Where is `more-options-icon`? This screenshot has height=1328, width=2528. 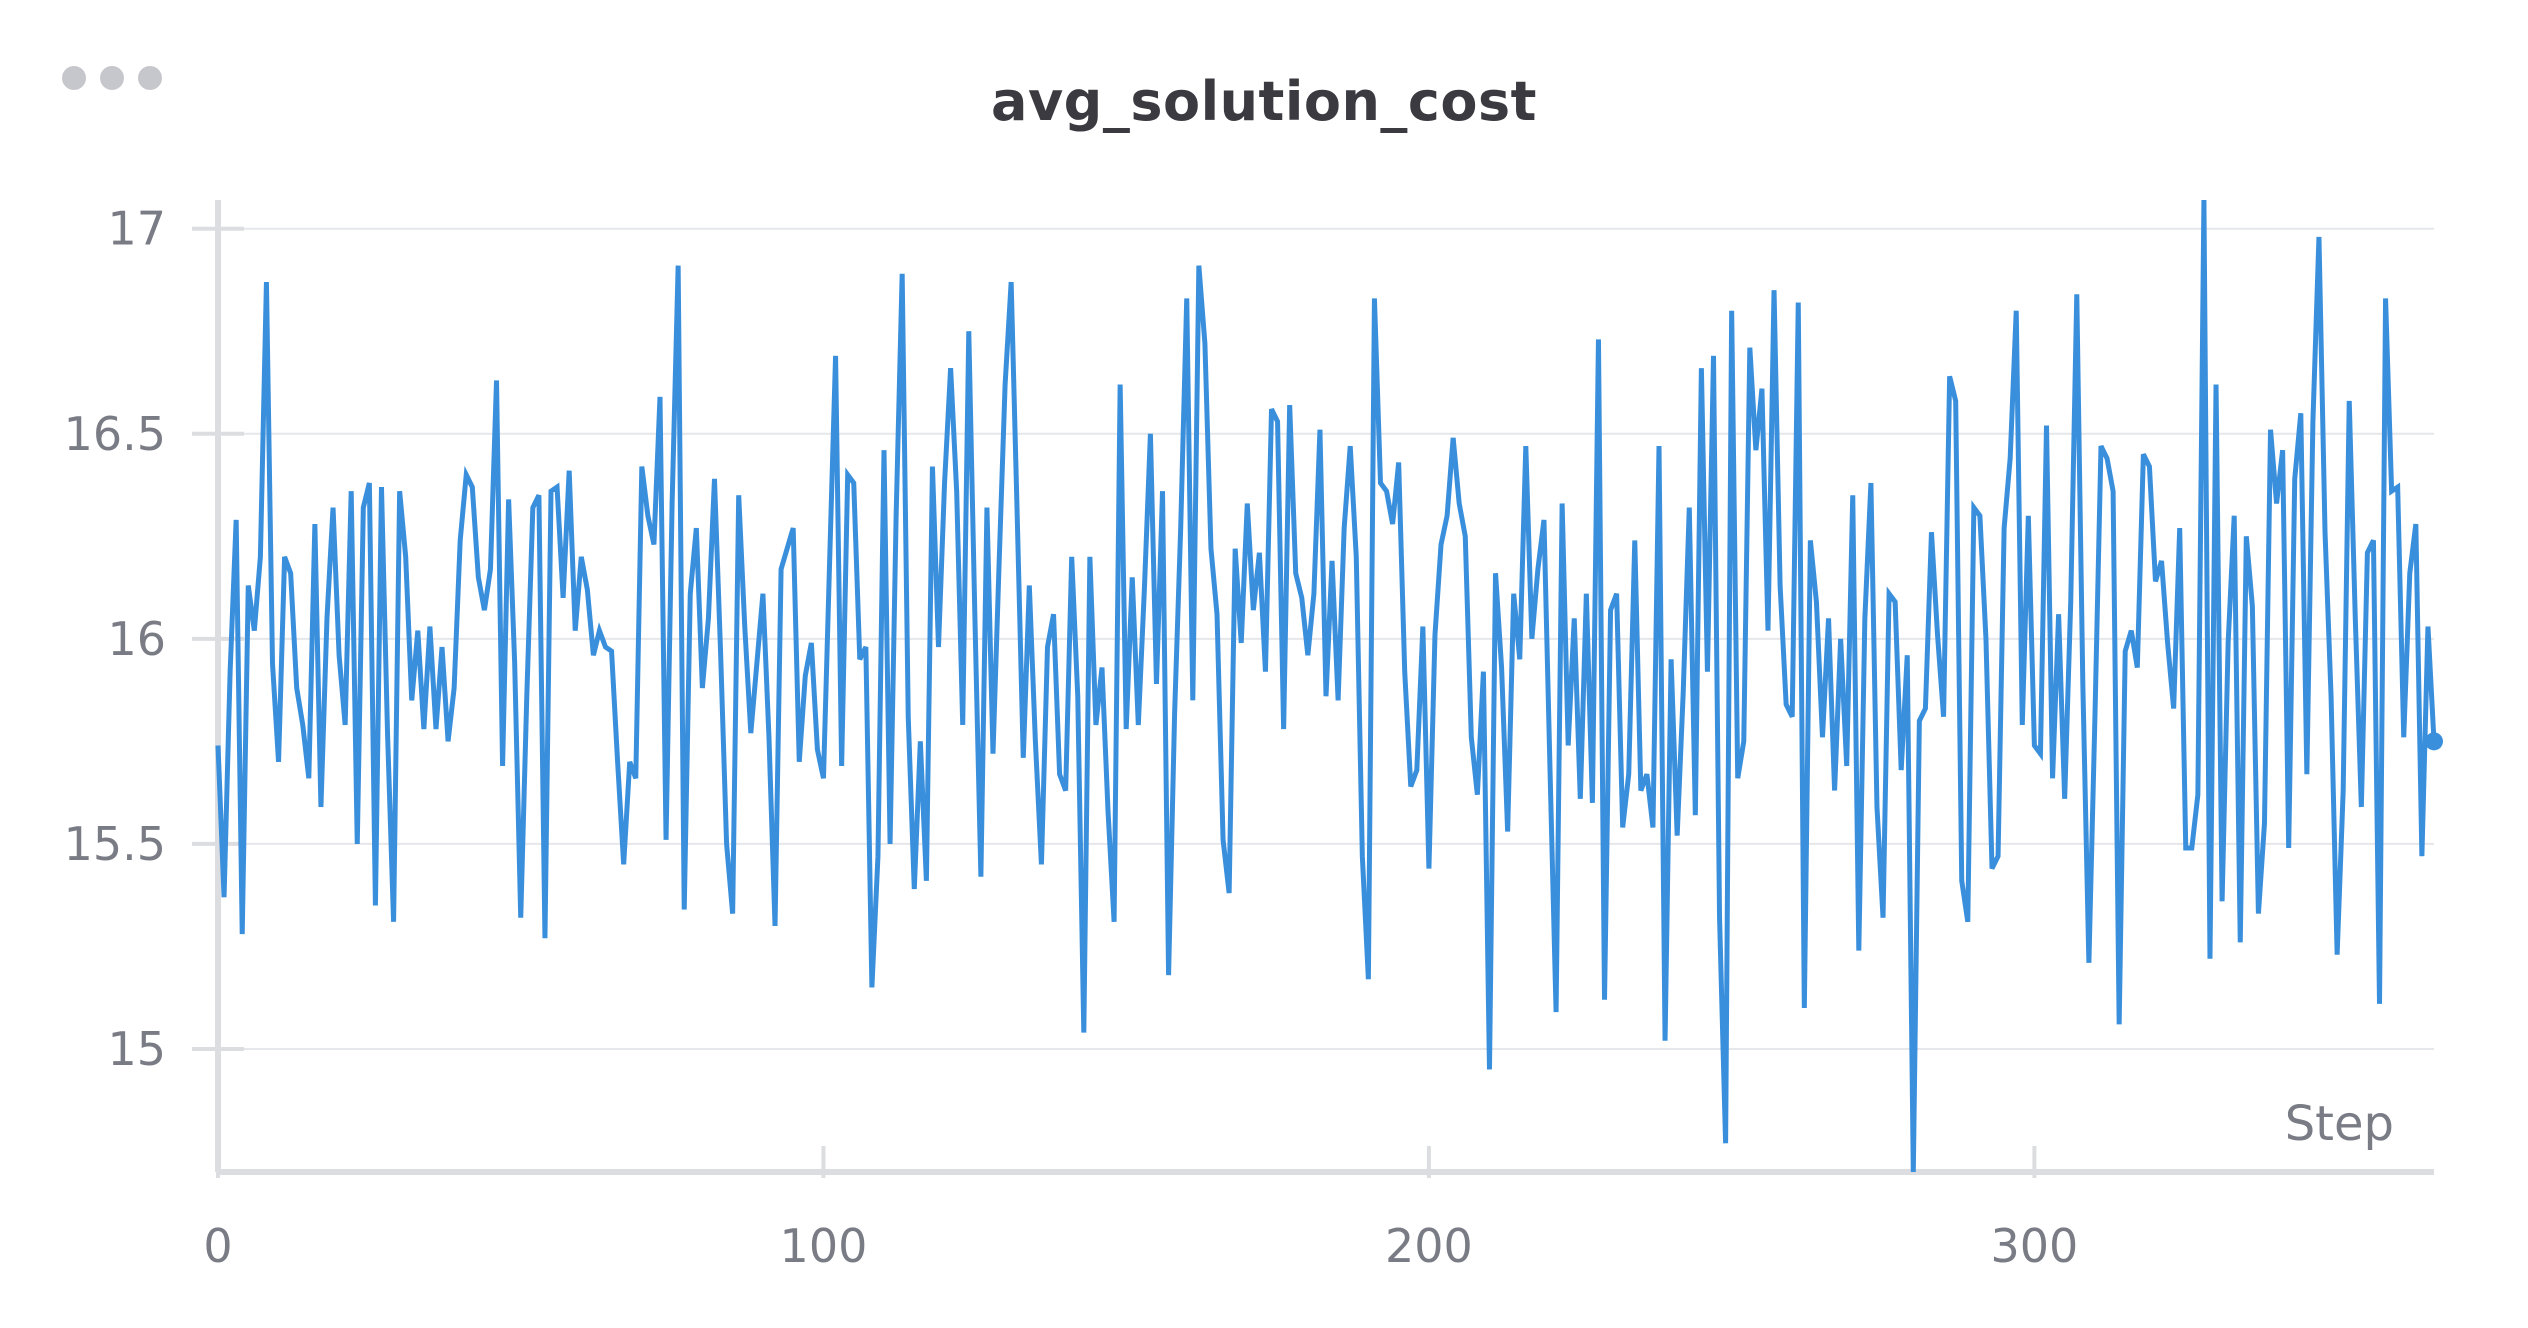
more-options-icon is located at coordinates (112, 78).